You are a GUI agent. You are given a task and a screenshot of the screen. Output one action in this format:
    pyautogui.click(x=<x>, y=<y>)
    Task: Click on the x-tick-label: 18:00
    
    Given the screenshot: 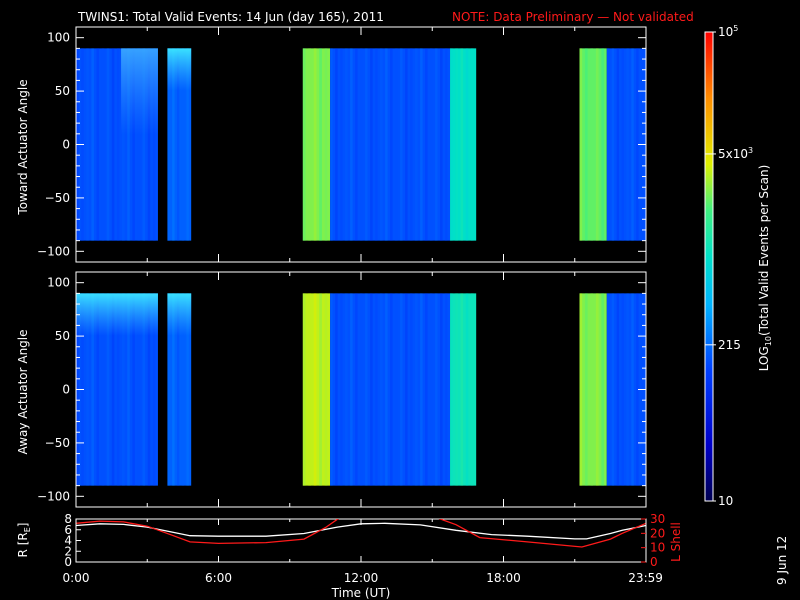 What is the action you would take?
    pyautogui.click(x=503, y=578)
    